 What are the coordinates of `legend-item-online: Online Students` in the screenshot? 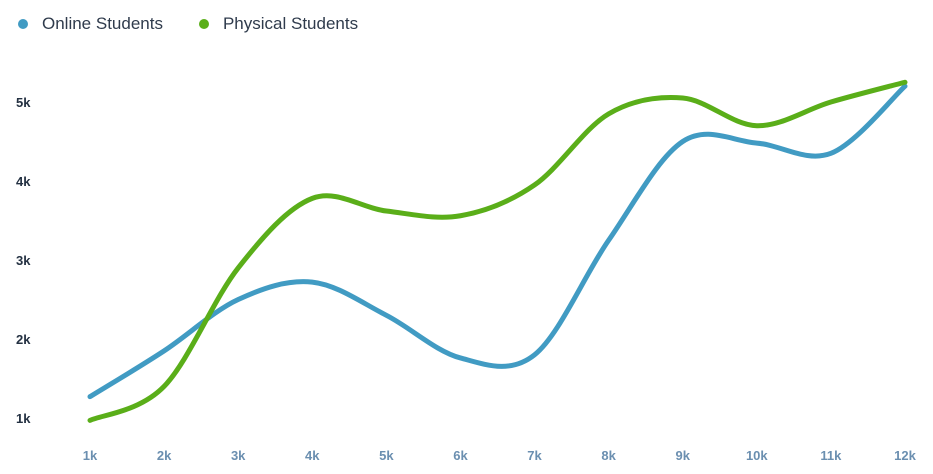 It's located at (90, 24).